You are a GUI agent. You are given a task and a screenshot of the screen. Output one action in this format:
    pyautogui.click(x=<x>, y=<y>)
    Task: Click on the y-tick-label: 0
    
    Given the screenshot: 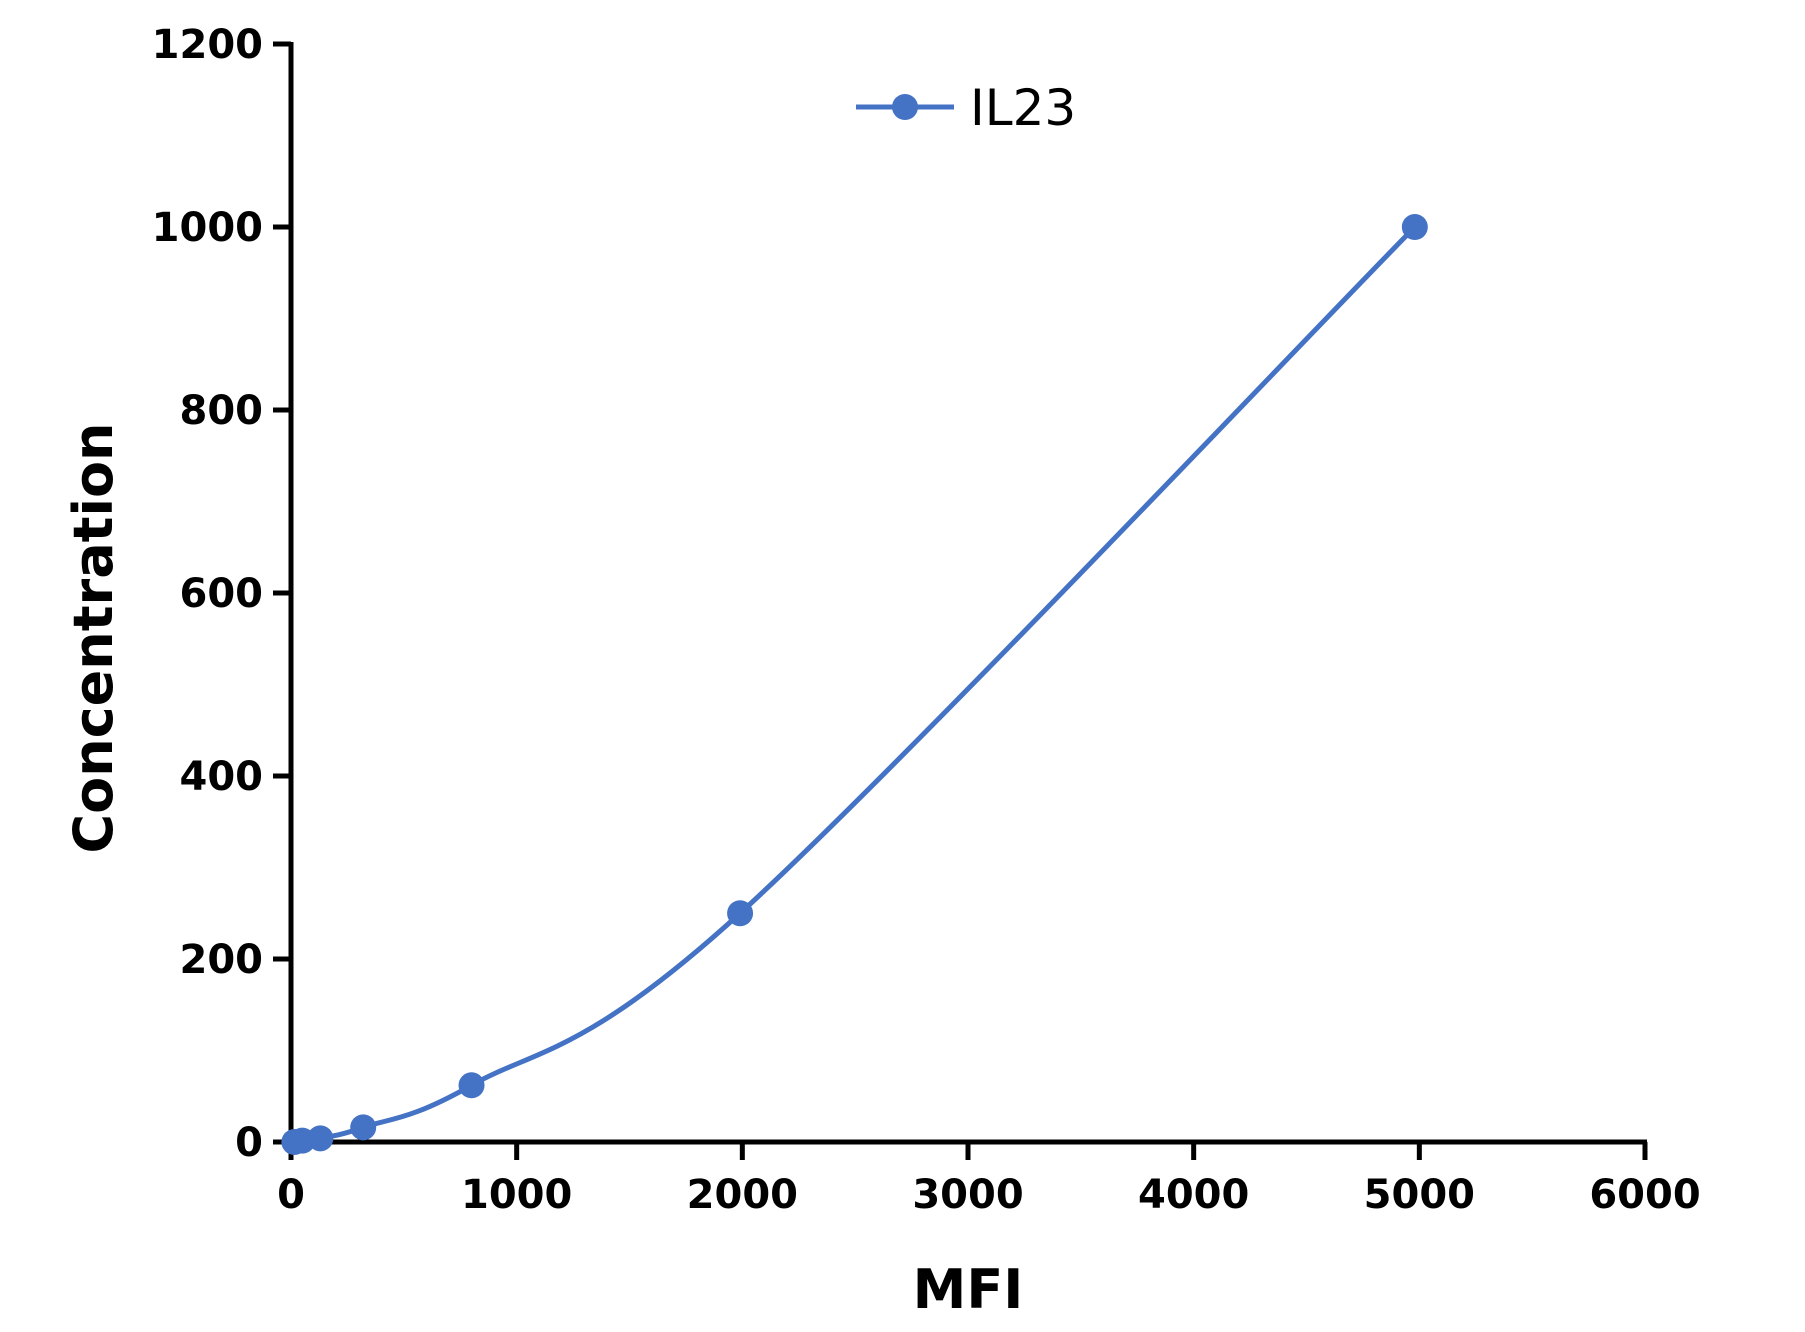 What is the action you would take?
    pyautogui.click(x=249, y=1143)
    